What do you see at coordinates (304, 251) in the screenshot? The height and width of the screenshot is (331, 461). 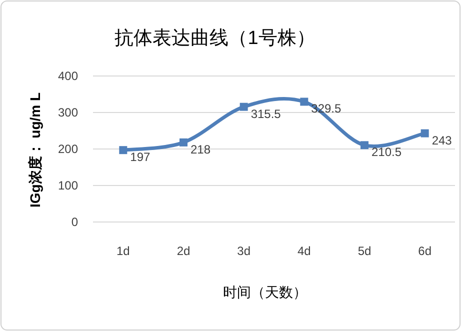 I see `x-tick-label: 4d` at bounding box center [304, 251].